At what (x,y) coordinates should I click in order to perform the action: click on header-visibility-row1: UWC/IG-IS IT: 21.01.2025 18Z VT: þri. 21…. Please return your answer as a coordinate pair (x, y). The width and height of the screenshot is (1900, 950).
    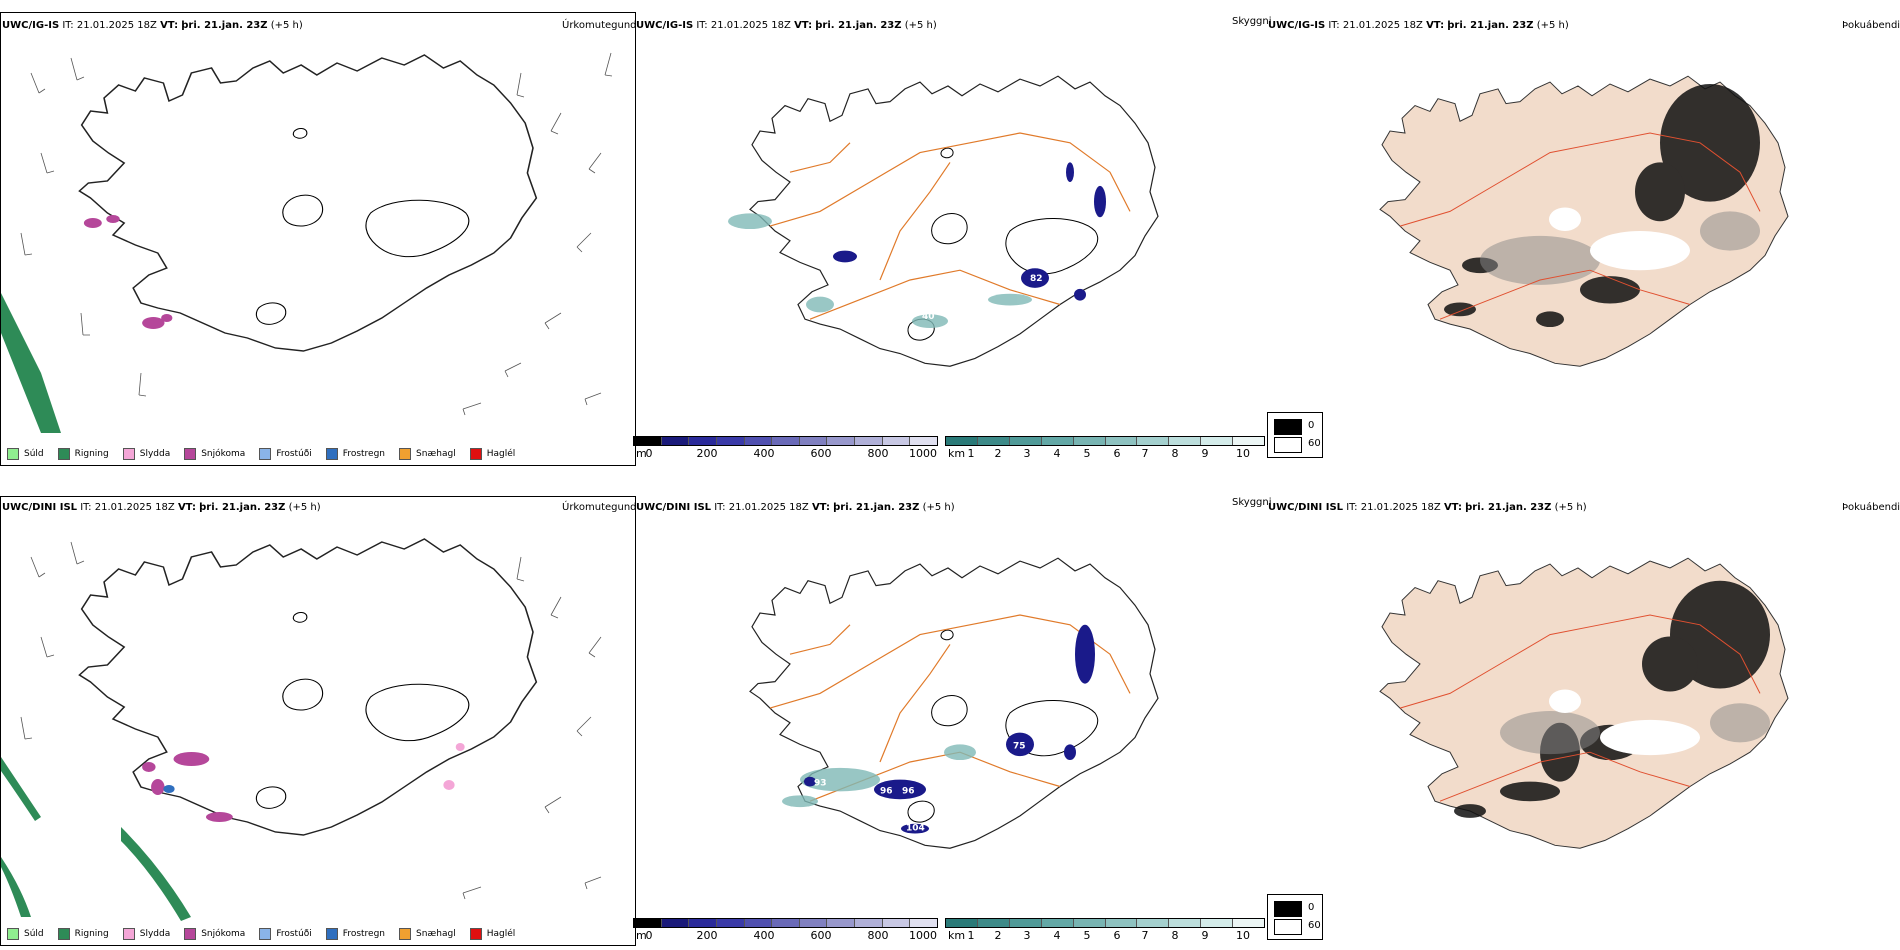
    Looking at the image, I should click on (786, 25).